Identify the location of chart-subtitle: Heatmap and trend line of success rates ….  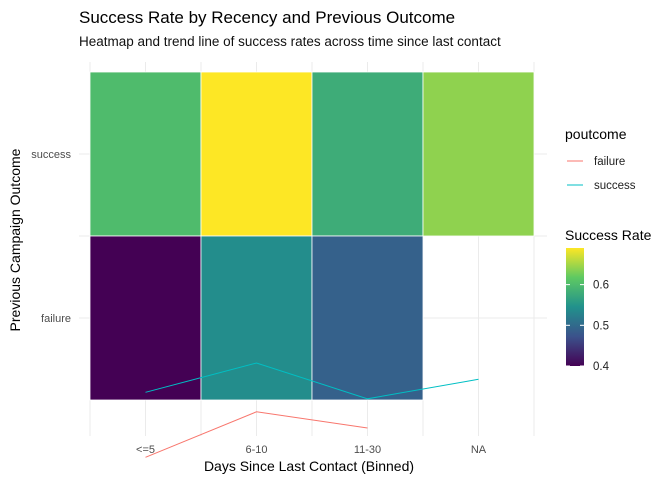
(290, 41).